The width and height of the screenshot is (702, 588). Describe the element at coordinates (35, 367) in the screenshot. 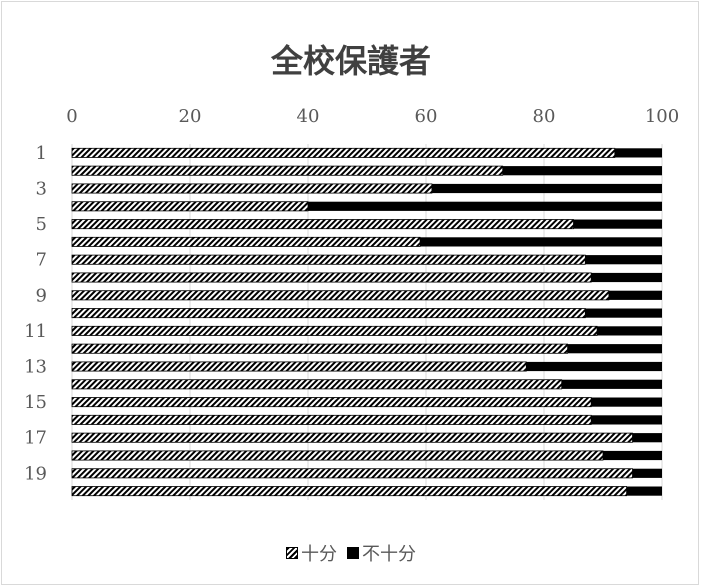

I see `y-tick-label: 13` at that location.